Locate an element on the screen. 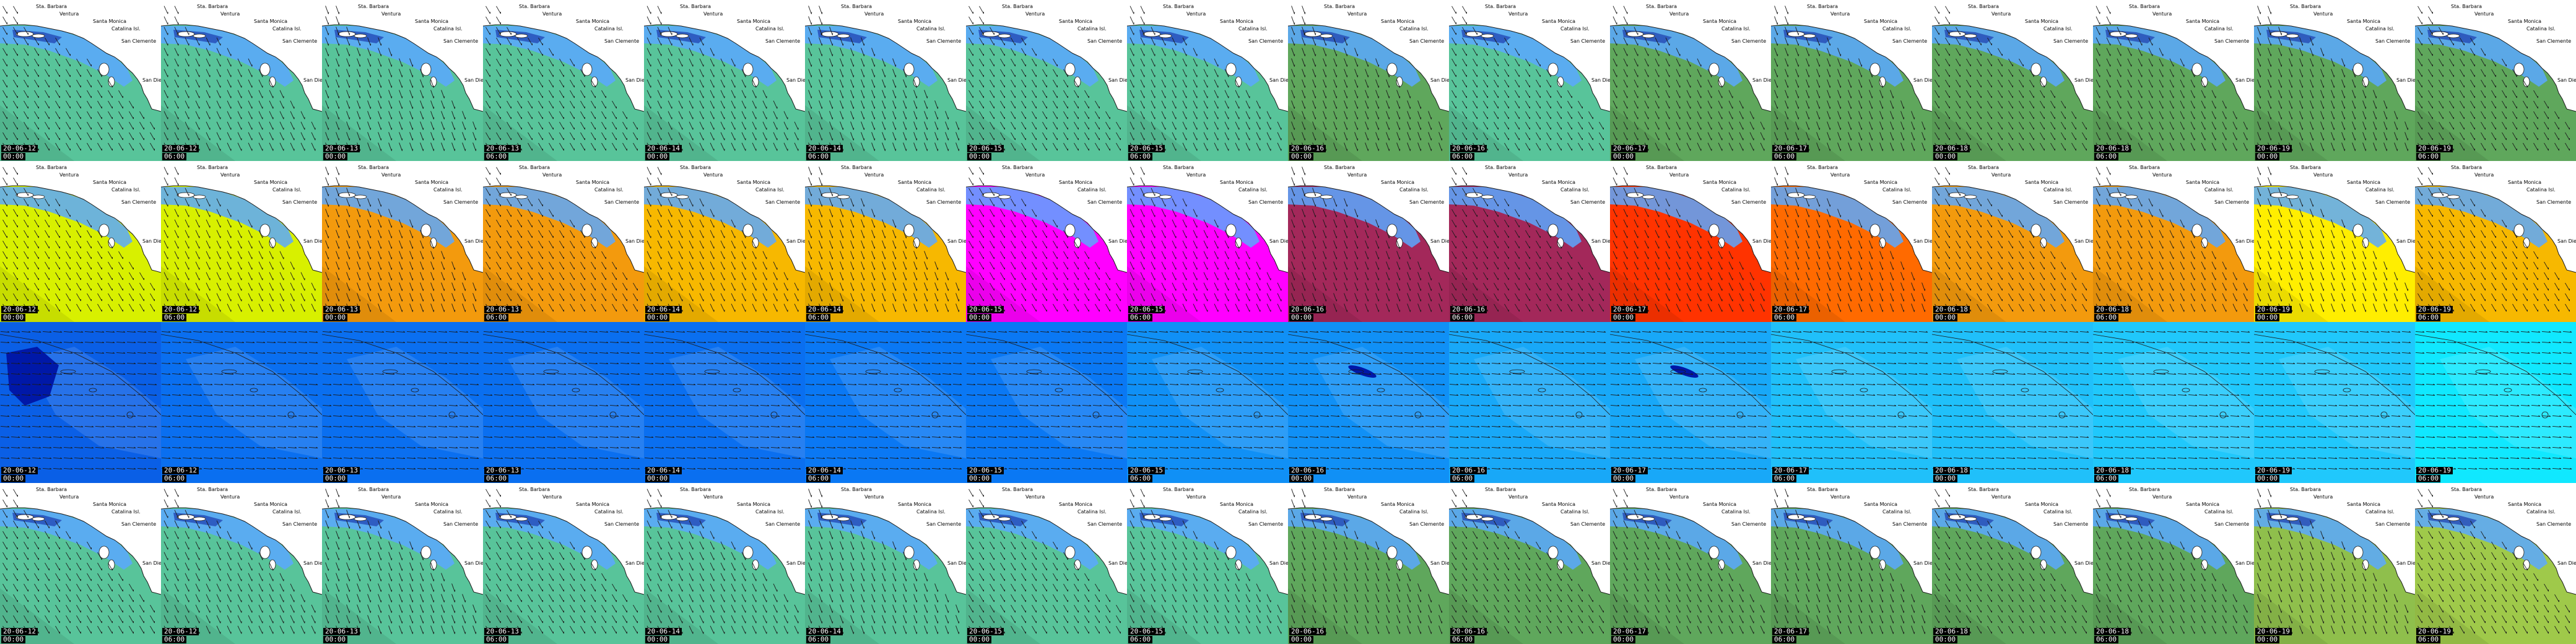 The image size is (2576, 644). forecast-map-tile: 20-06-16 06:00 is located at coordinates (1529, 402).